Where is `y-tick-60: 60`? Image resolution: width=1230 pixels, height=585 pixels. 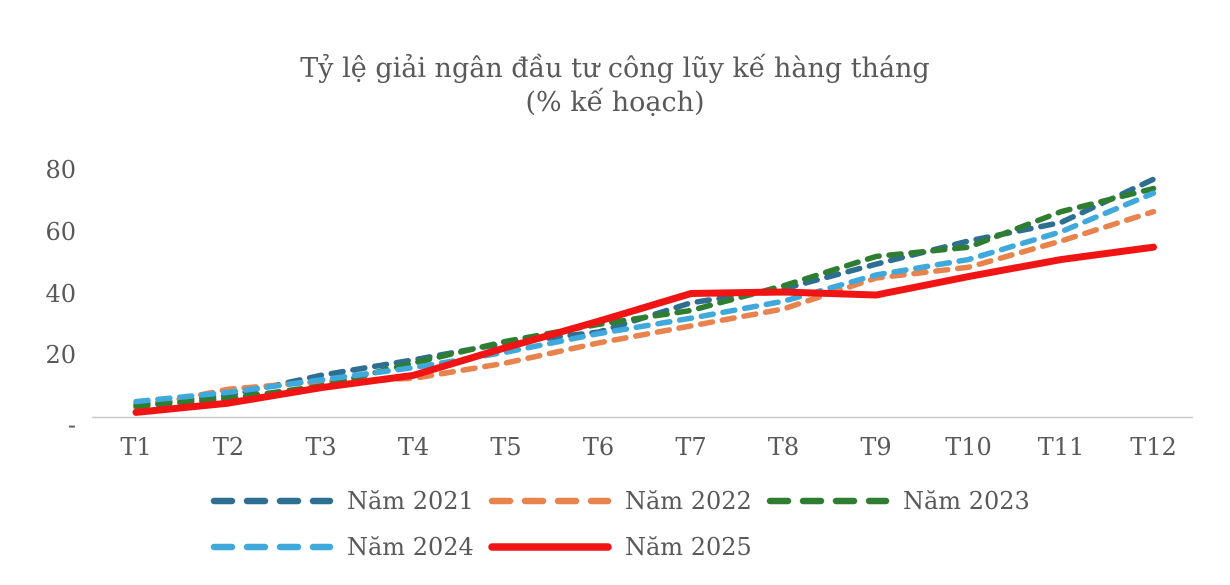
y-tick-60: 60 is located at coordinates (60, 231).